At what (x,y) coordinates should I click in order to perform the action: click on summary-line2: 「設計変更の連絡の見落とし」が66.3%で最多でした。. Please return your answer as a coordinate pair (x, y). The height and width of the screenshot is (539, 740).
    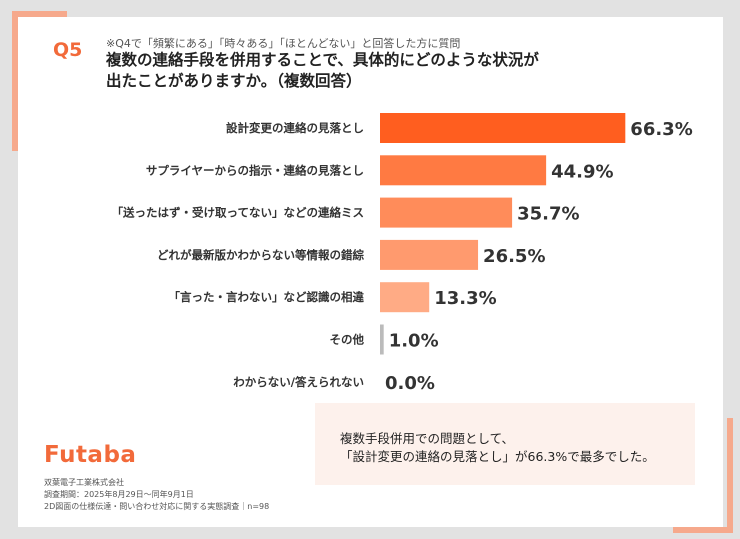
    Looking at the image, I should click on (497, 456).